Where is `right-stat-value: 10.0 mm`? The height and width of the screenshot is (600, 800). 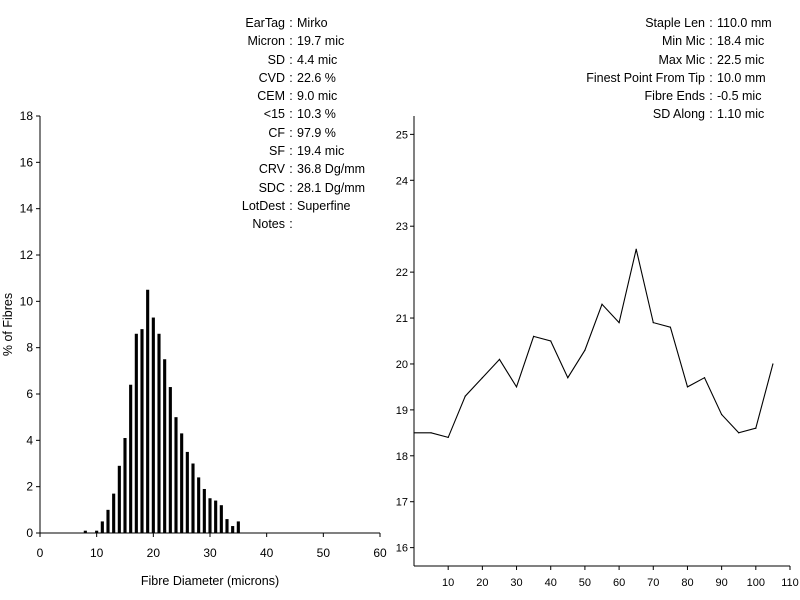 right-stat-value: 10.0 mm is located at coordinates (741, 77).